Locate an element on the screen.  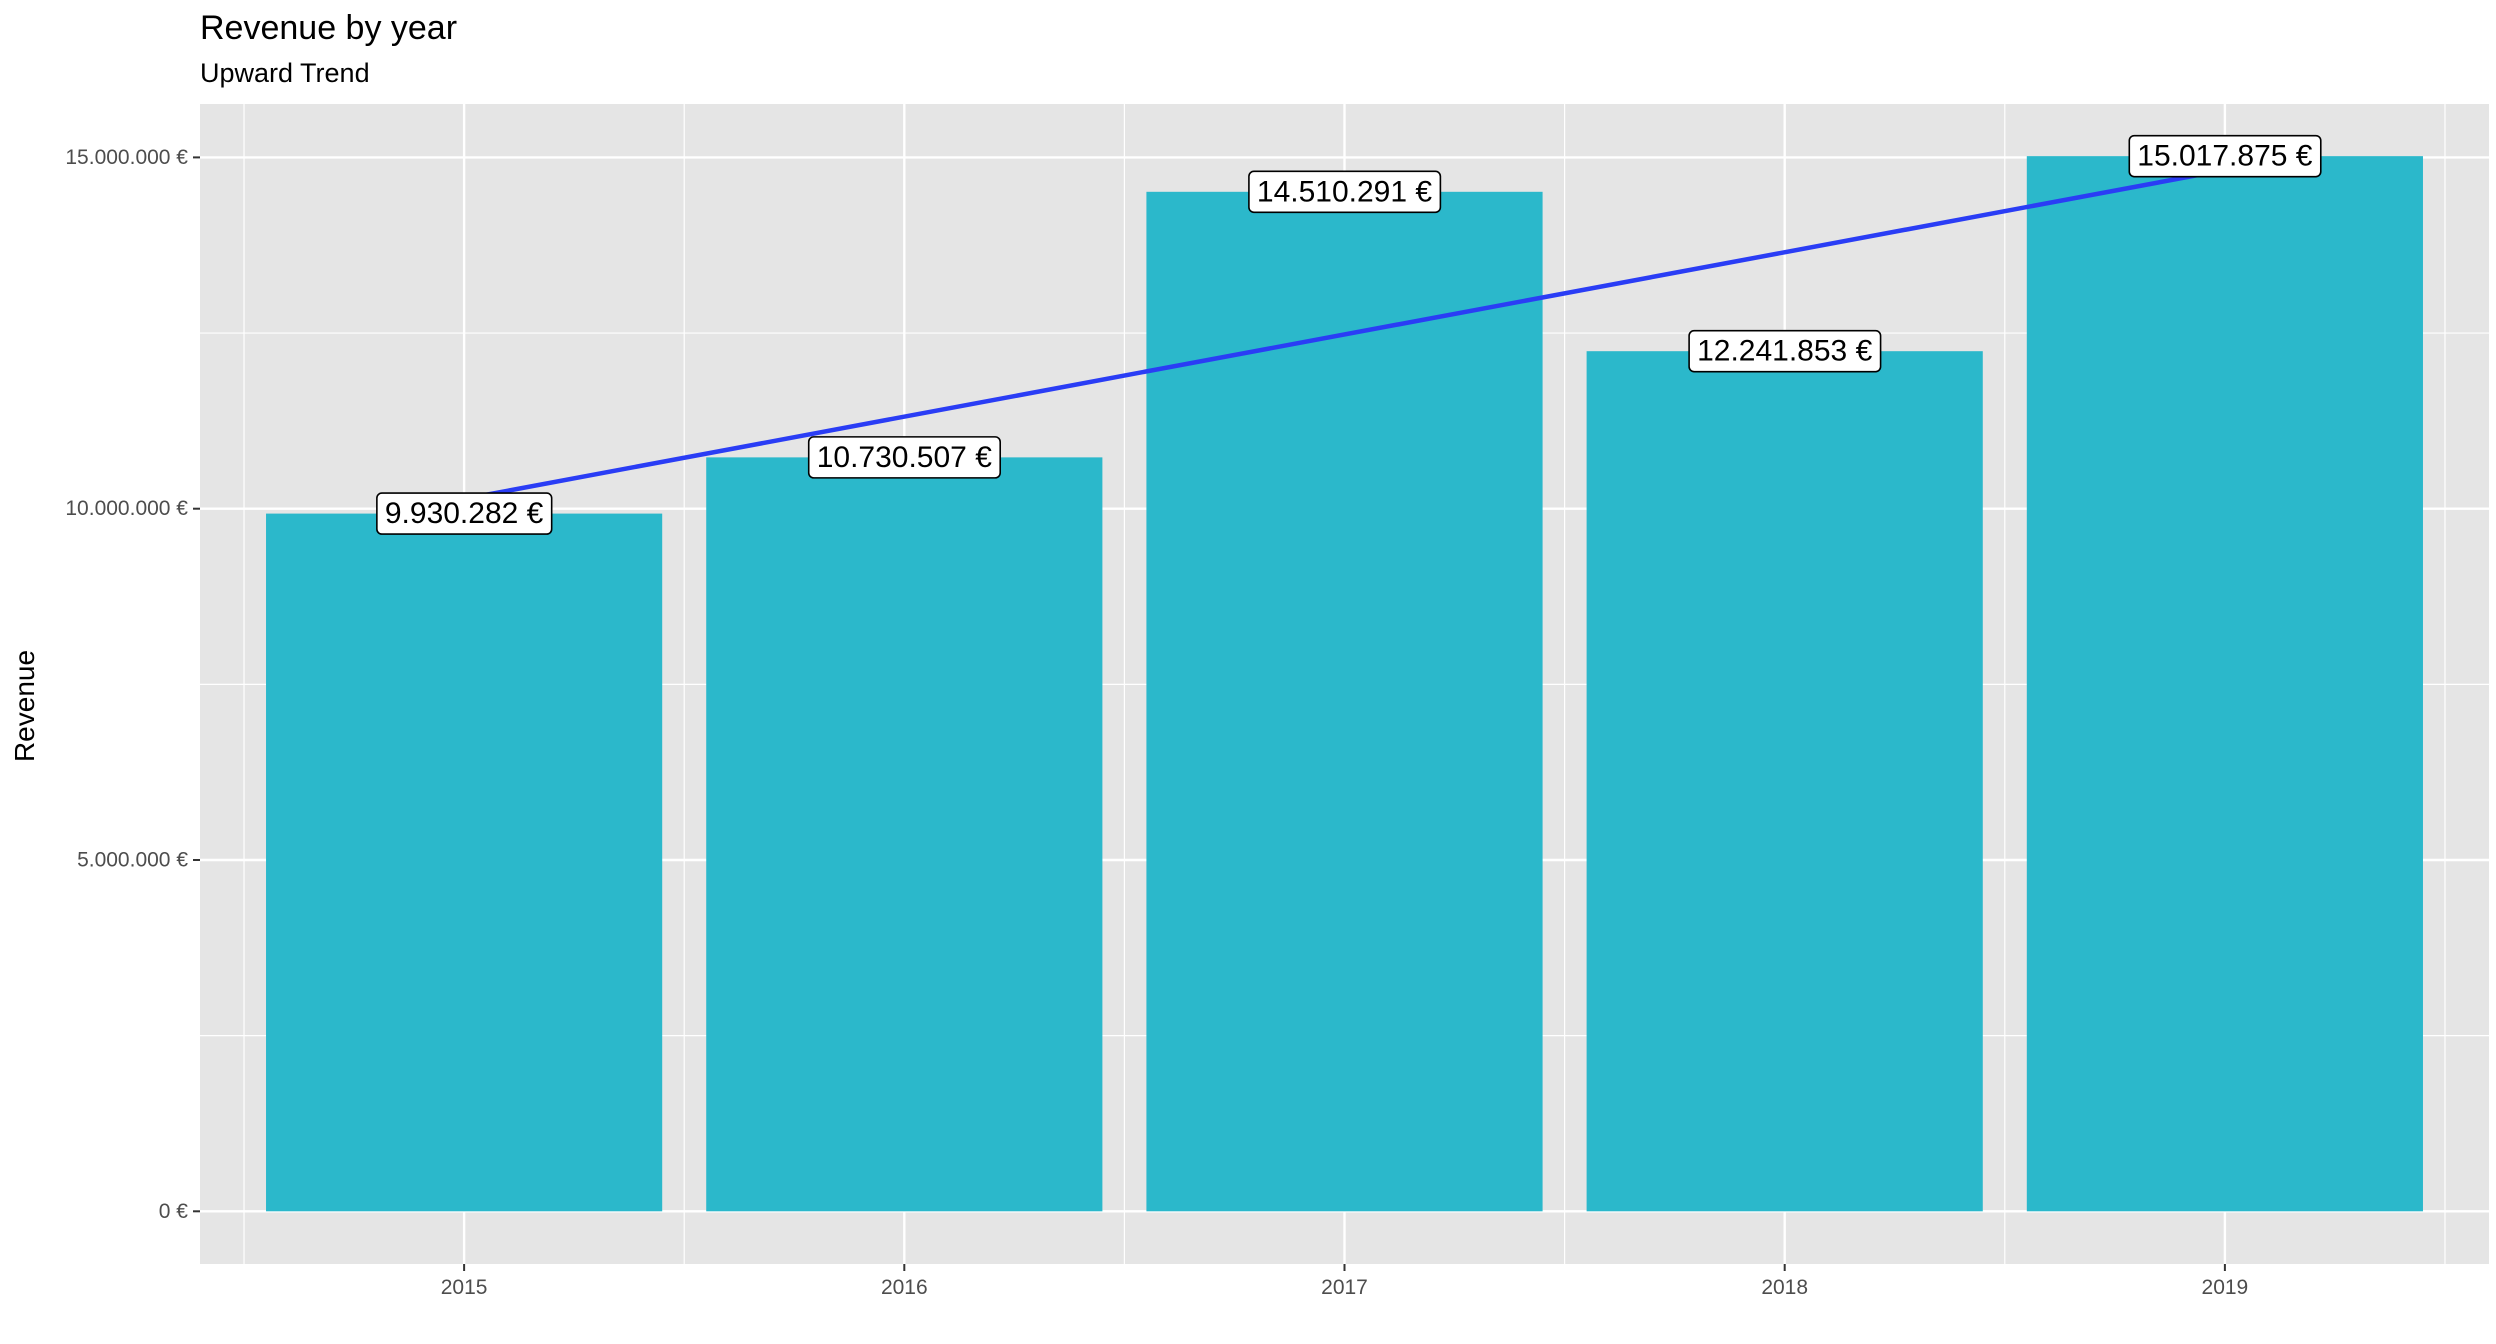
data-label-text: 14.510.291 € is located at coordinates (1344, 191).